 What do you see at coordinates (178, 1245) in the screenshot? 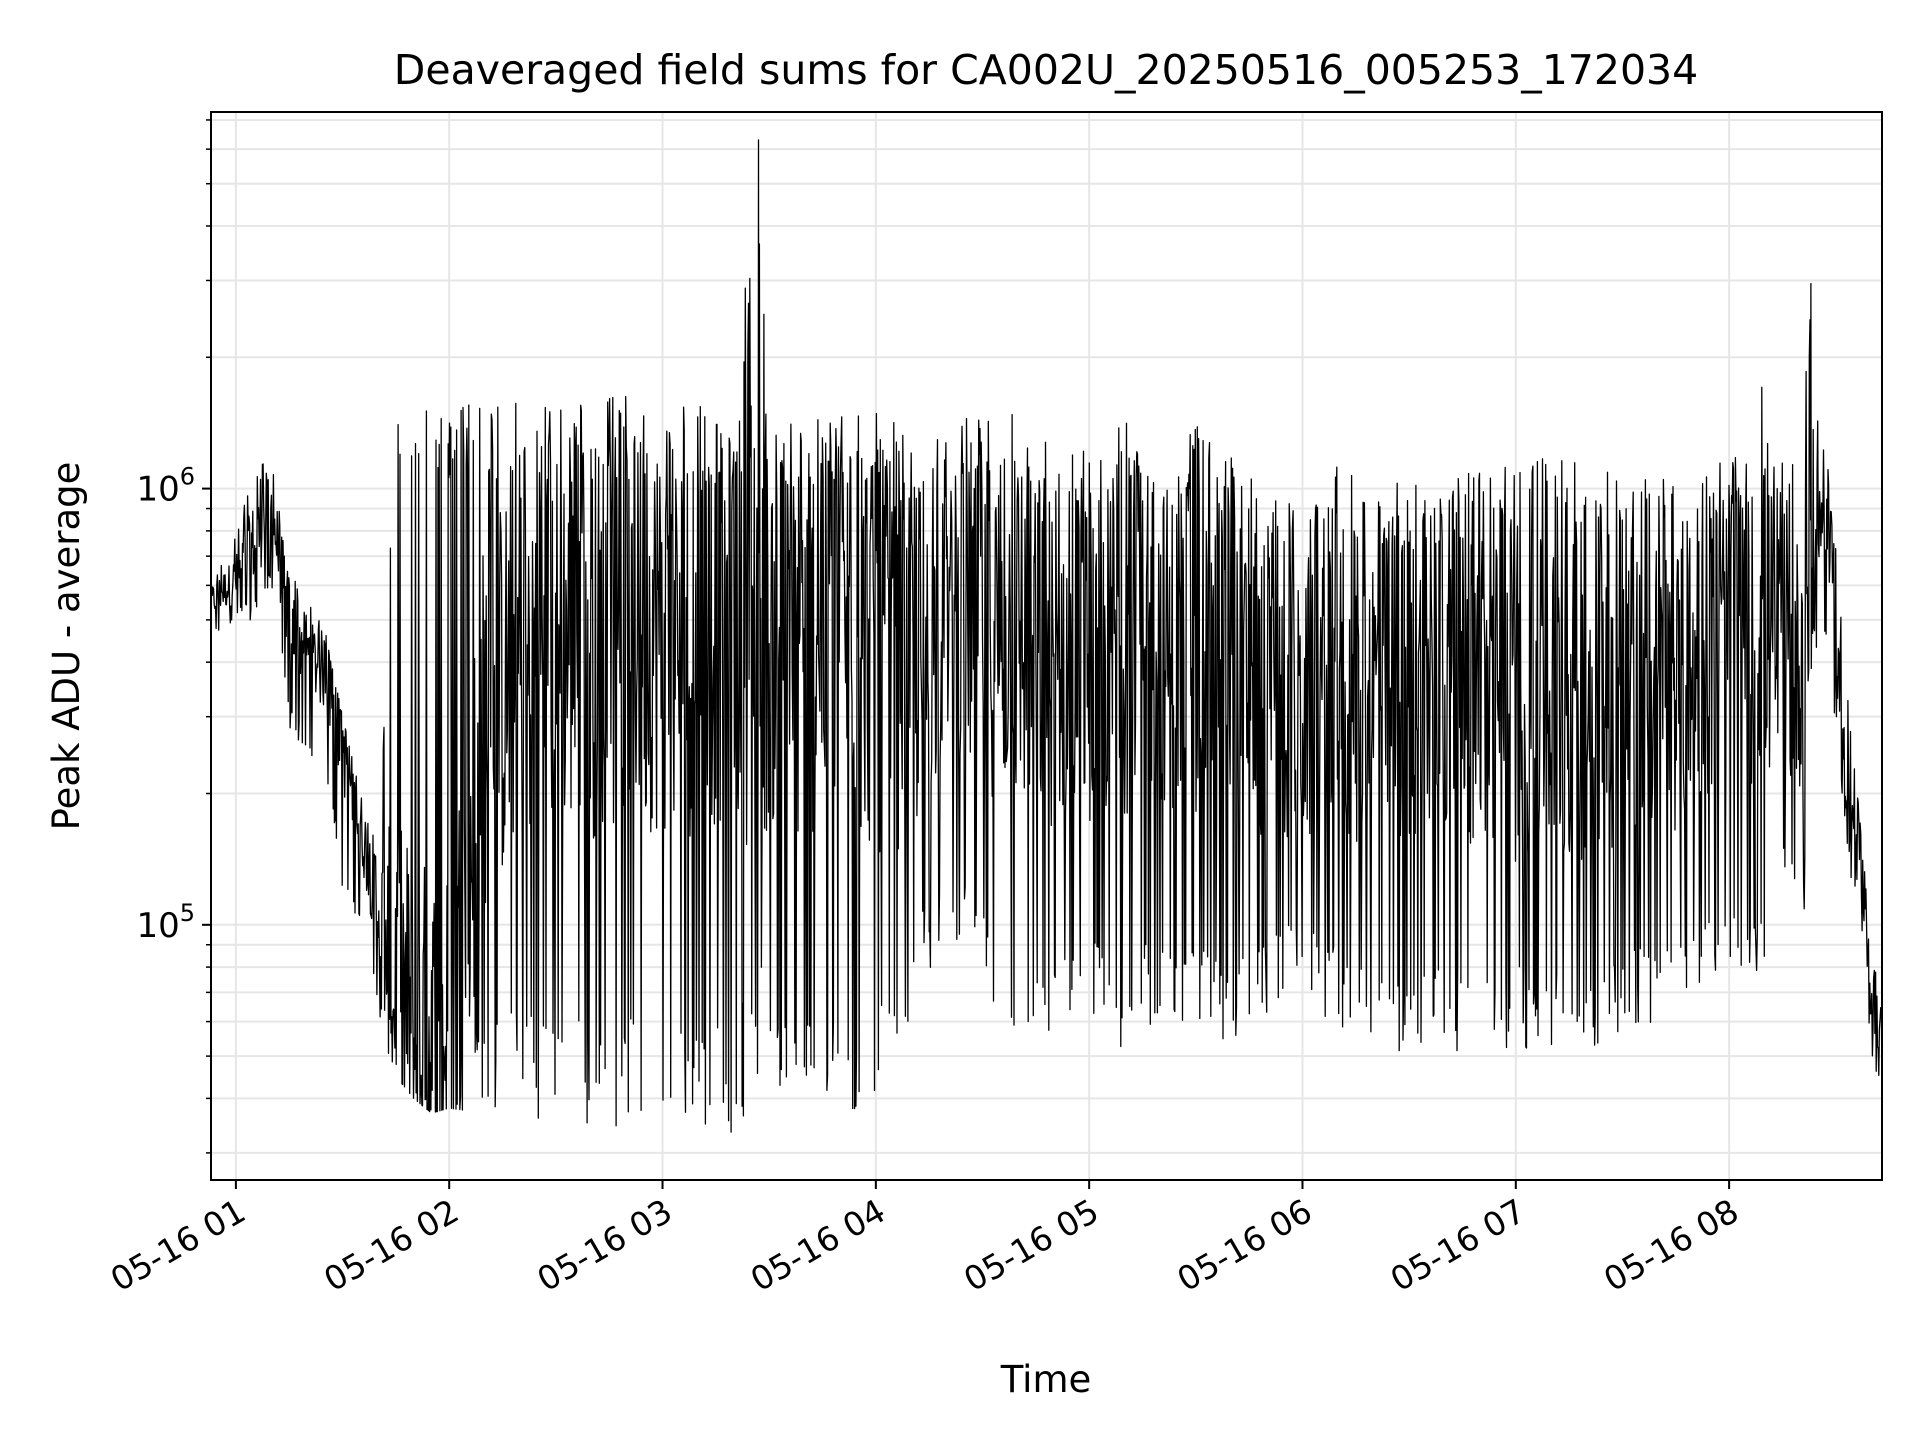
I see `x-tick-label: 05-16 01` at bounding box center [178, 1245].